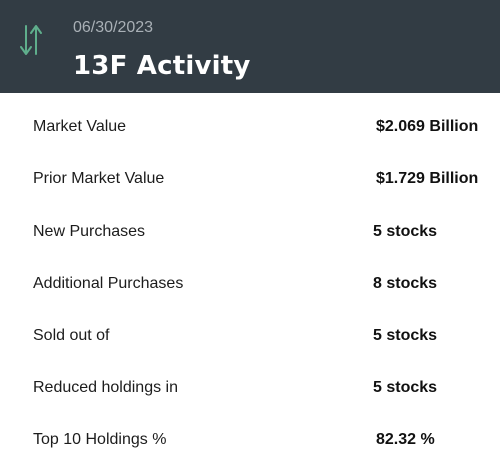 The height and width of the screenshot is (475, 500). What do you see at coordinates (113, 27) in the screenshot?
I see `report-date: 06/30/2023` at bounding box center [113, 27].